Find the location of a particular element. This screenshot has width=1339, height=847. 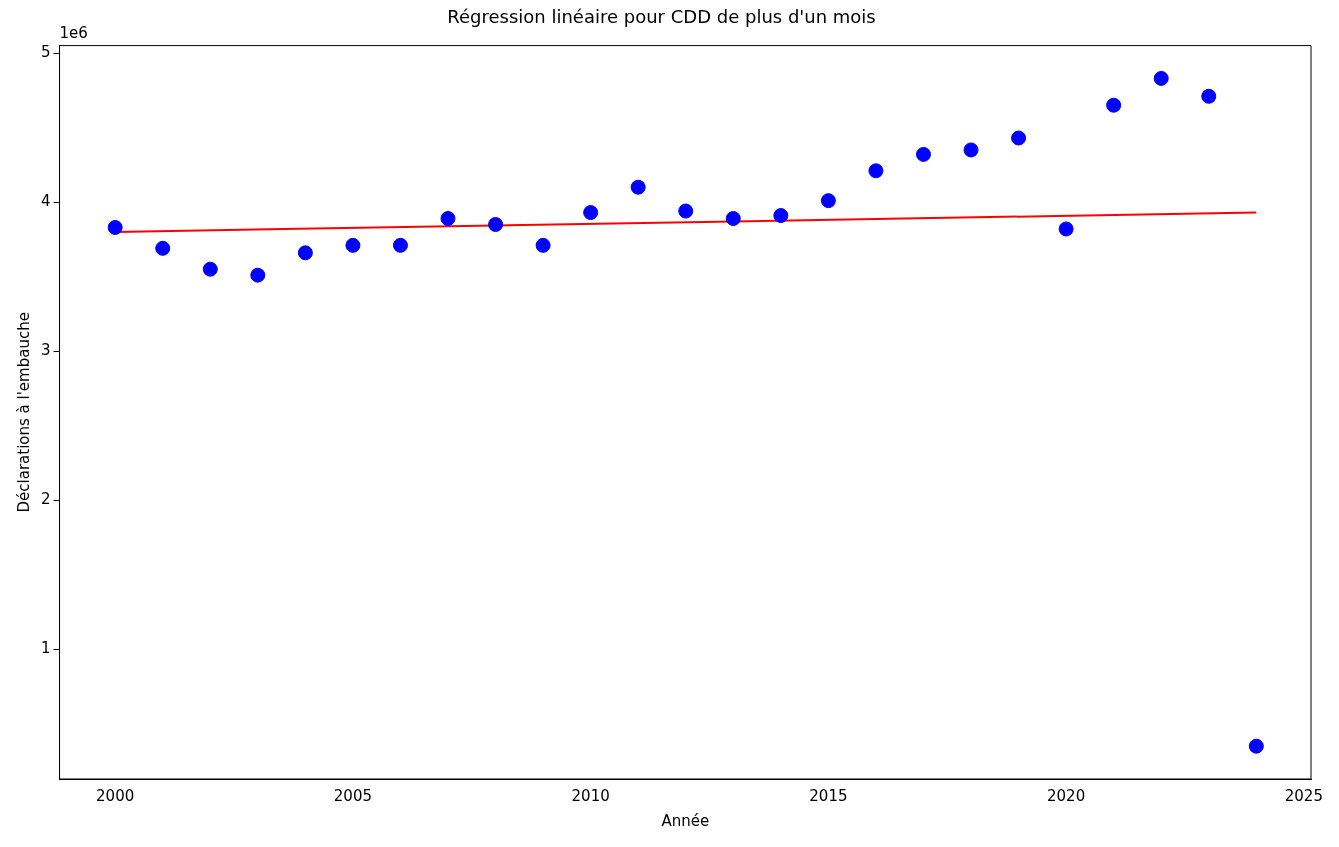

x-axis-title: Année is located at coordinates (685, 820).